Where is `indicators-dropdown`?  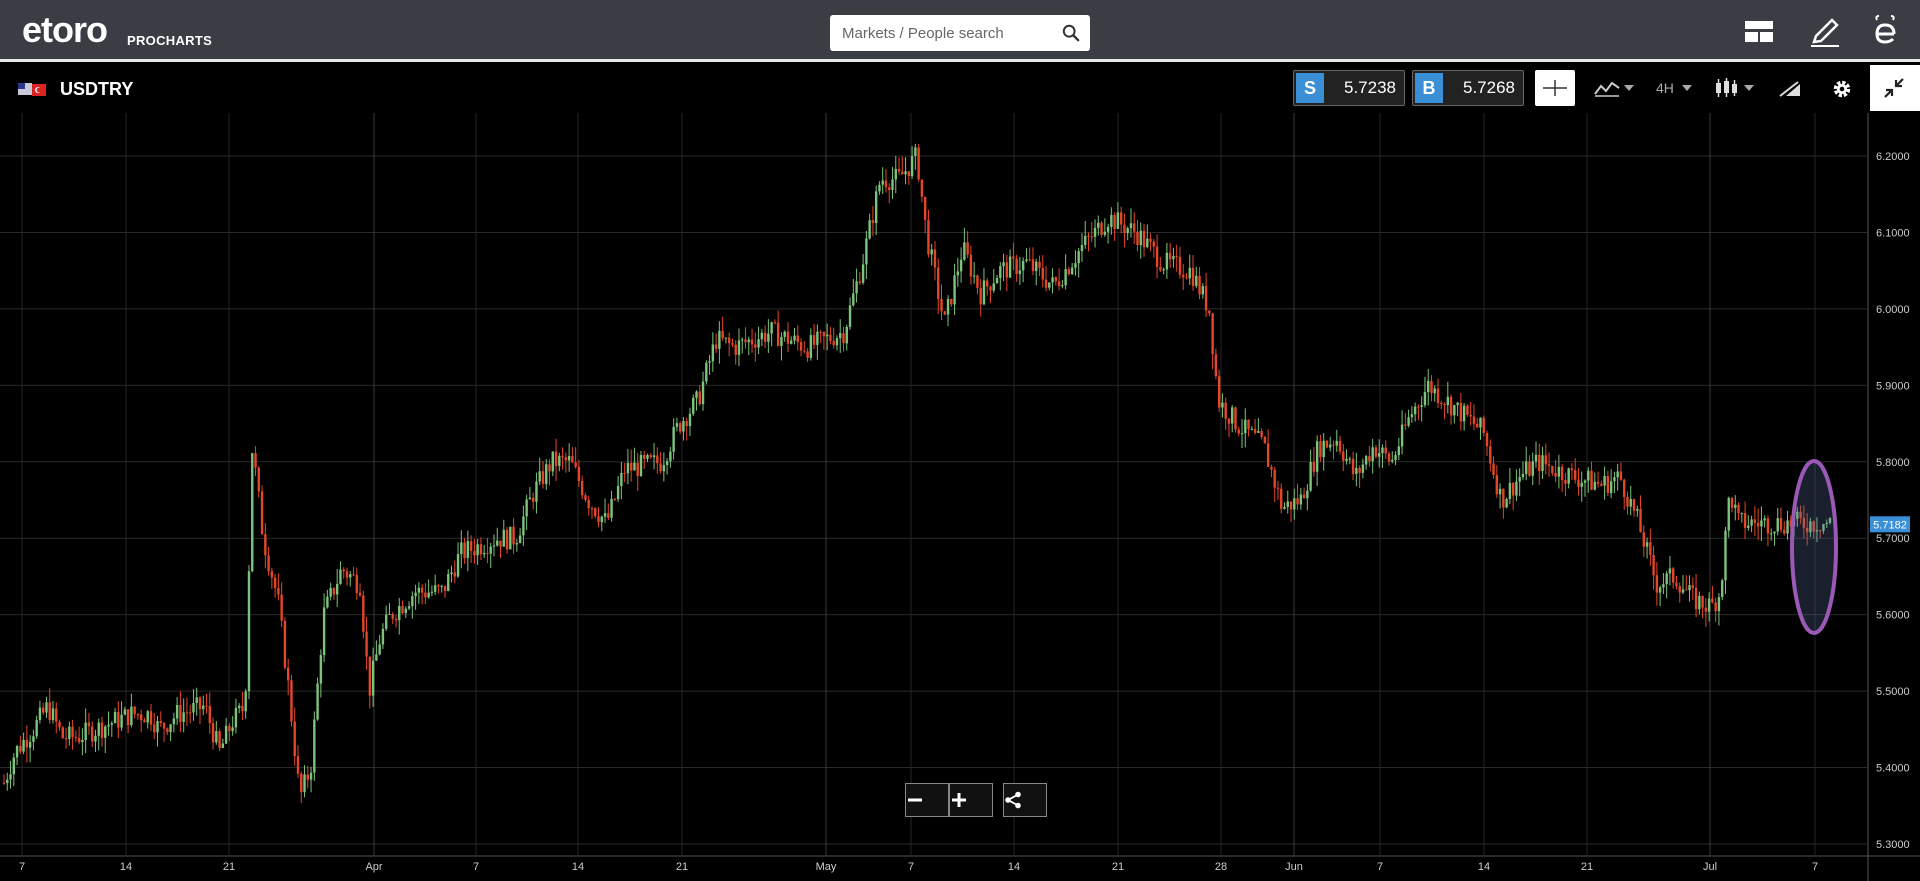 indicators-dropdown is located at coordinates (1614, 88).